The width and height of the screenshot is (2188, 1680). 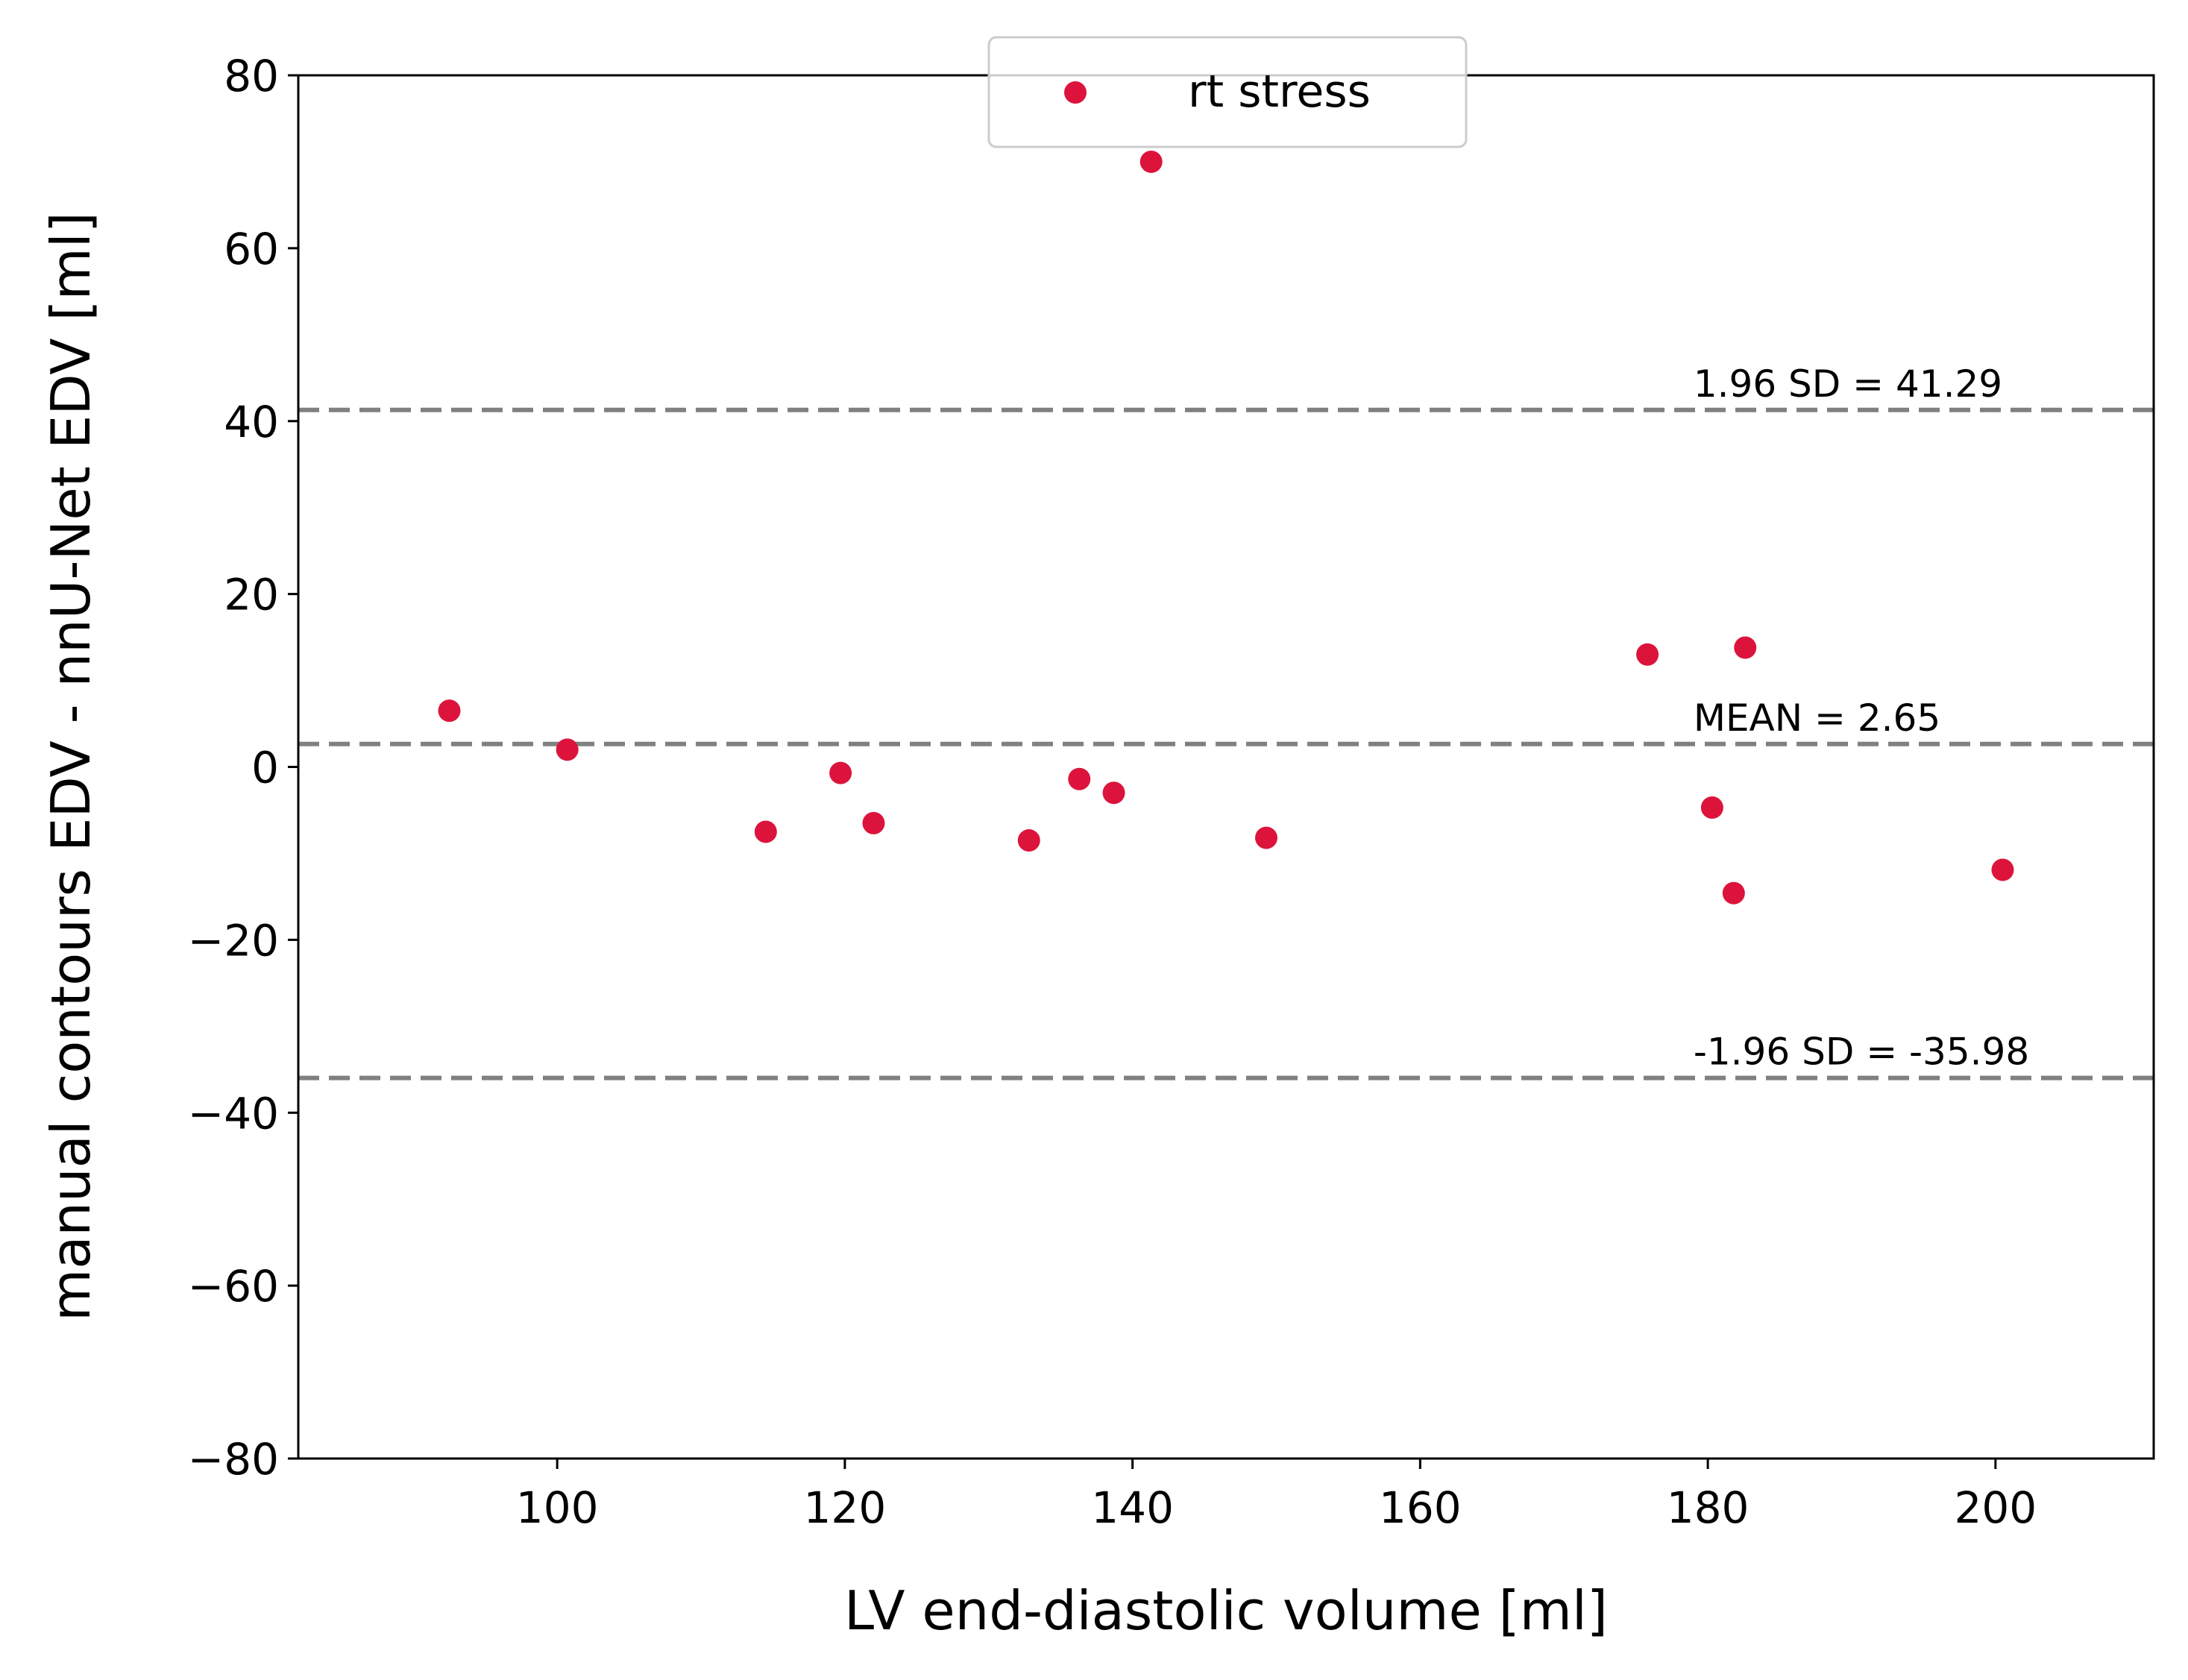 What do you see at coordinates (1075, 92) in the screenshot?
I see `legend-marker` at bounding box center [1075, 92].